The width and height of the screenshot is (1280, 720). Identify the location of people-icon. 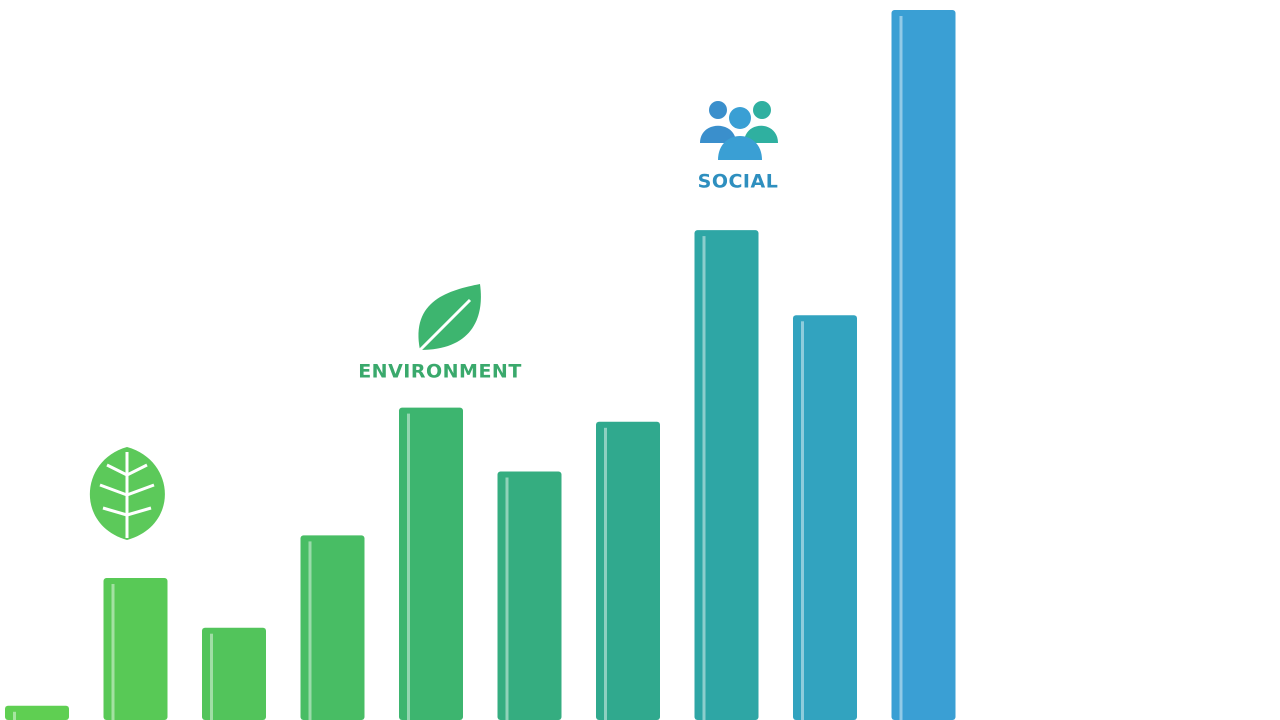
(739, 130).